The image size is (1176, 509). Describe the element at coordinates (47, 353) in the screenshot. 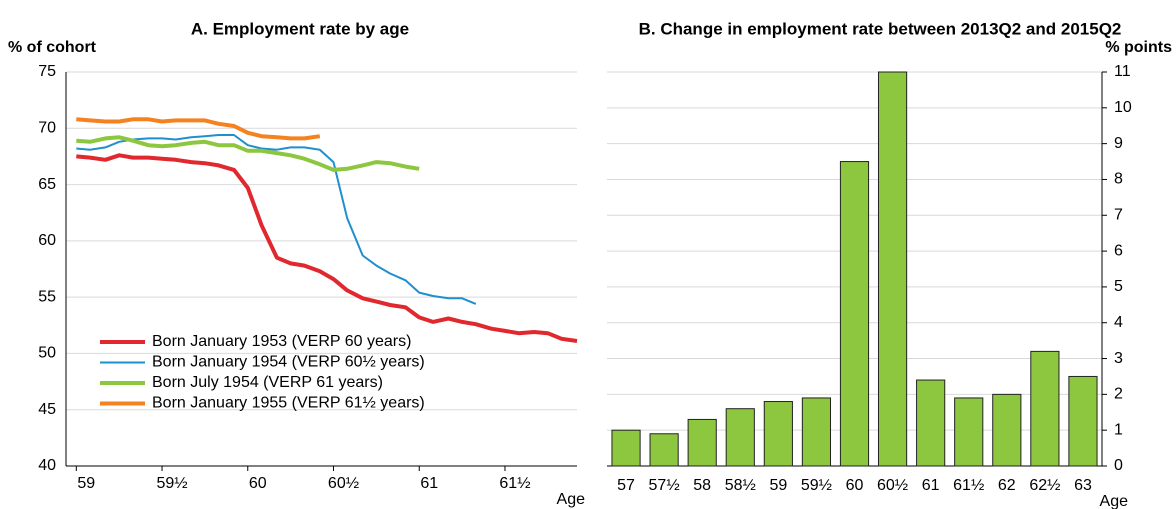

I see `y-tick-label: 50` at that location.